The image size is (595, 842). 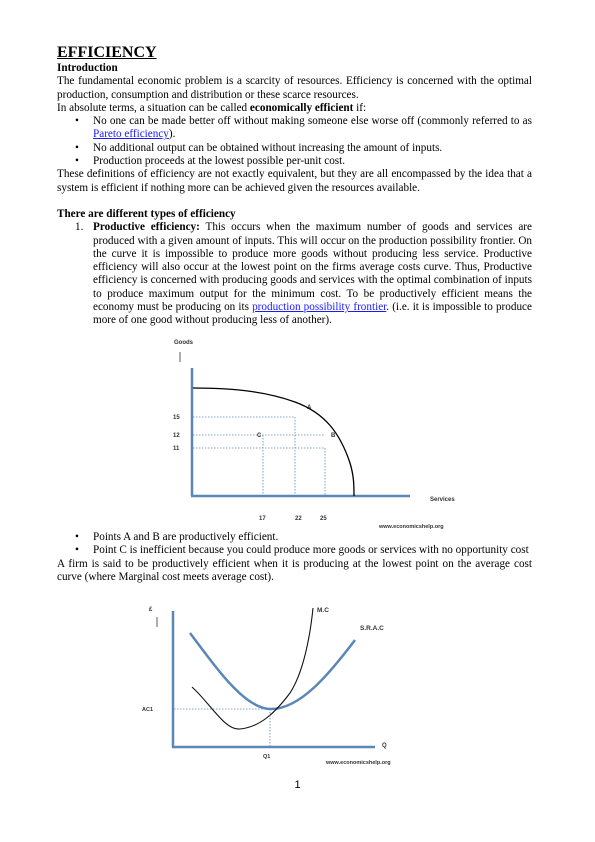 I want to click on item-number: 1., so click(x=79, y=227).